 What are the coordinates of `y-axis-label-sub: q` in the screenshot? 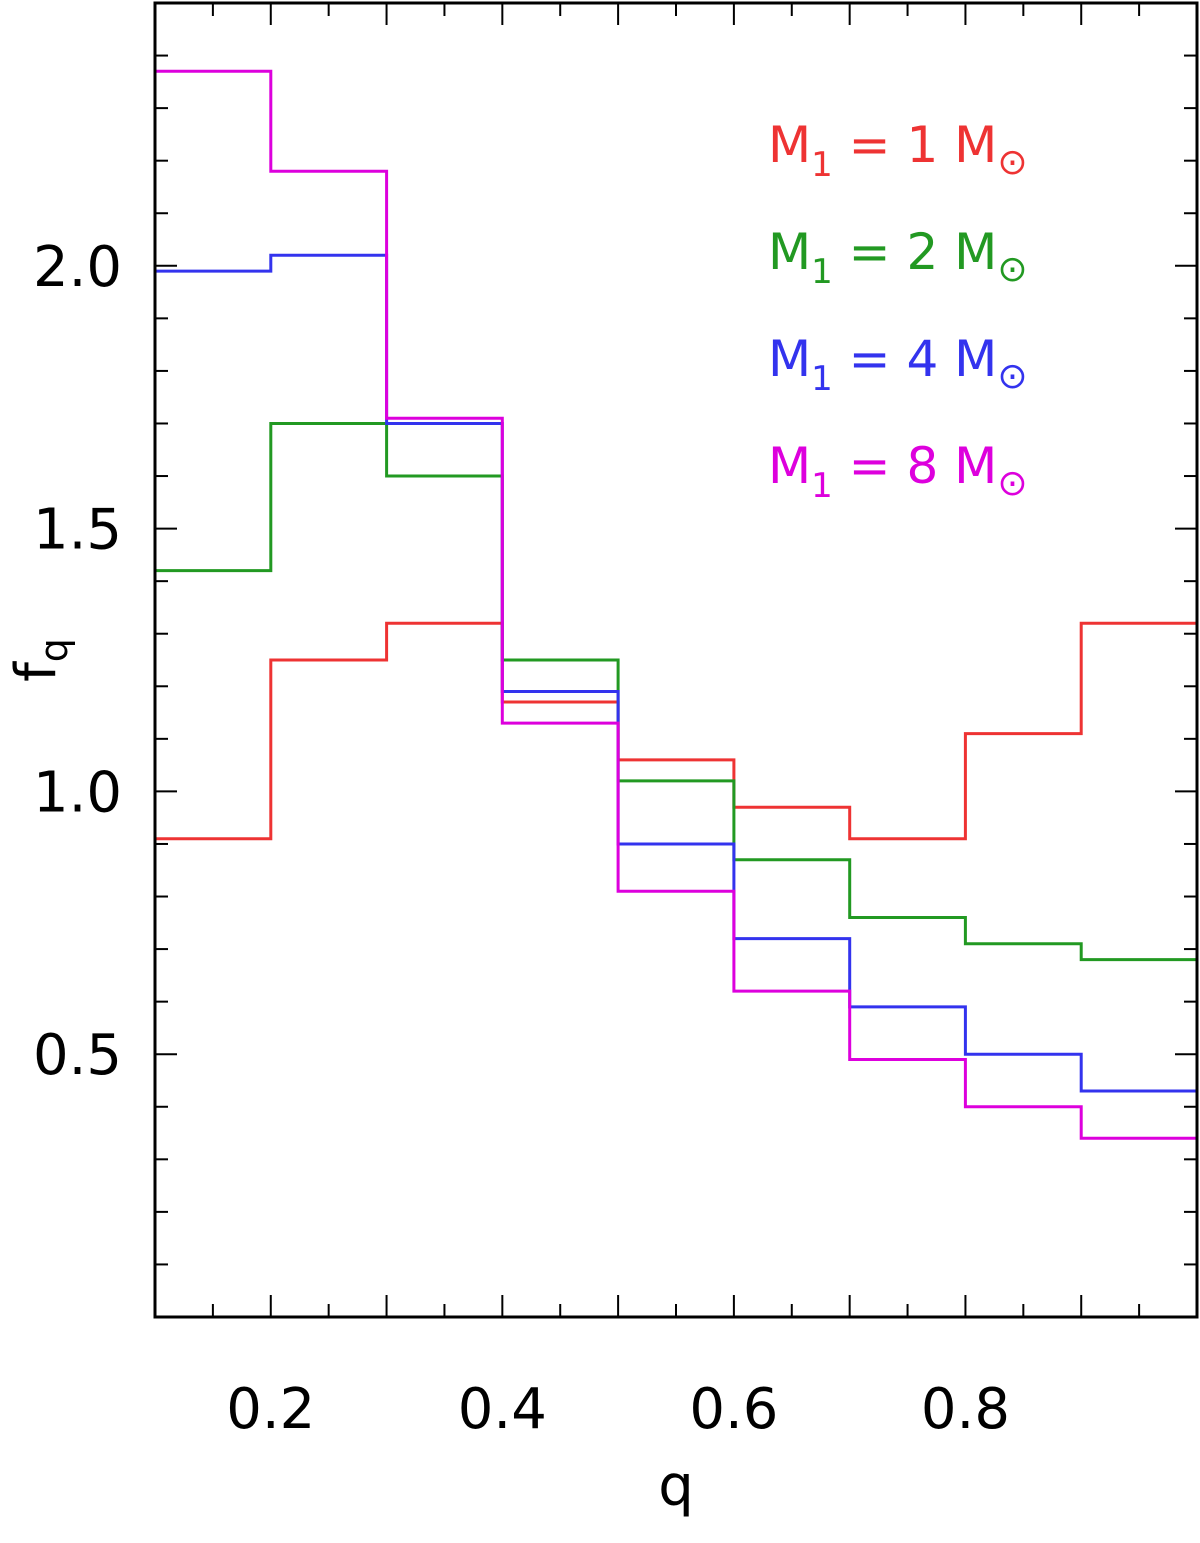 It's located at (54, 650).